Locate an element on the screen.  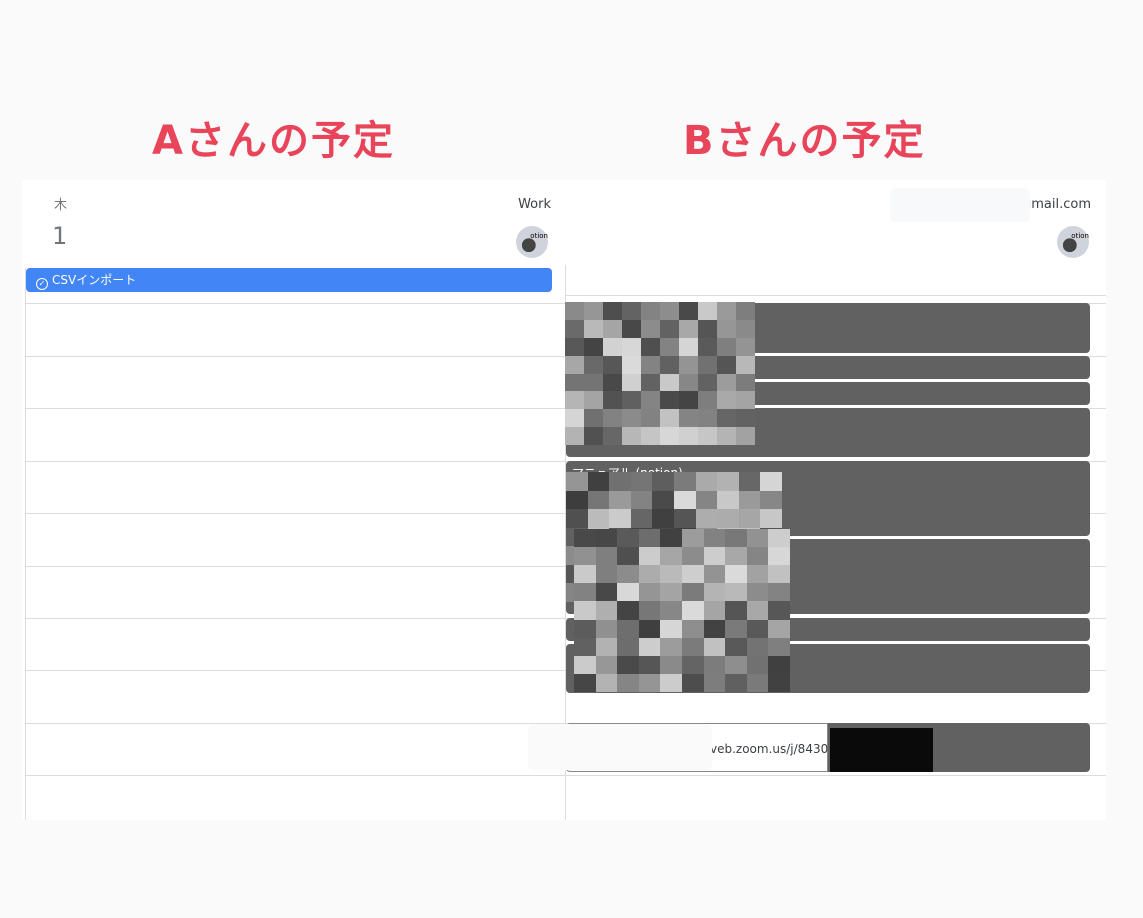
task-label: CSVインポート is located at coordinates (94, 280).